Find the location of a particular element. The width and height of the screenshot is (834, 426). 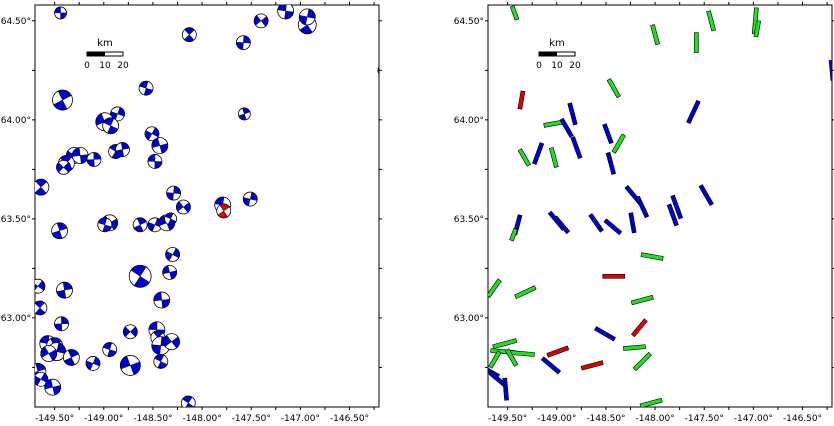

x-tick-label: -149.50° is located at coordinates (54, 419).